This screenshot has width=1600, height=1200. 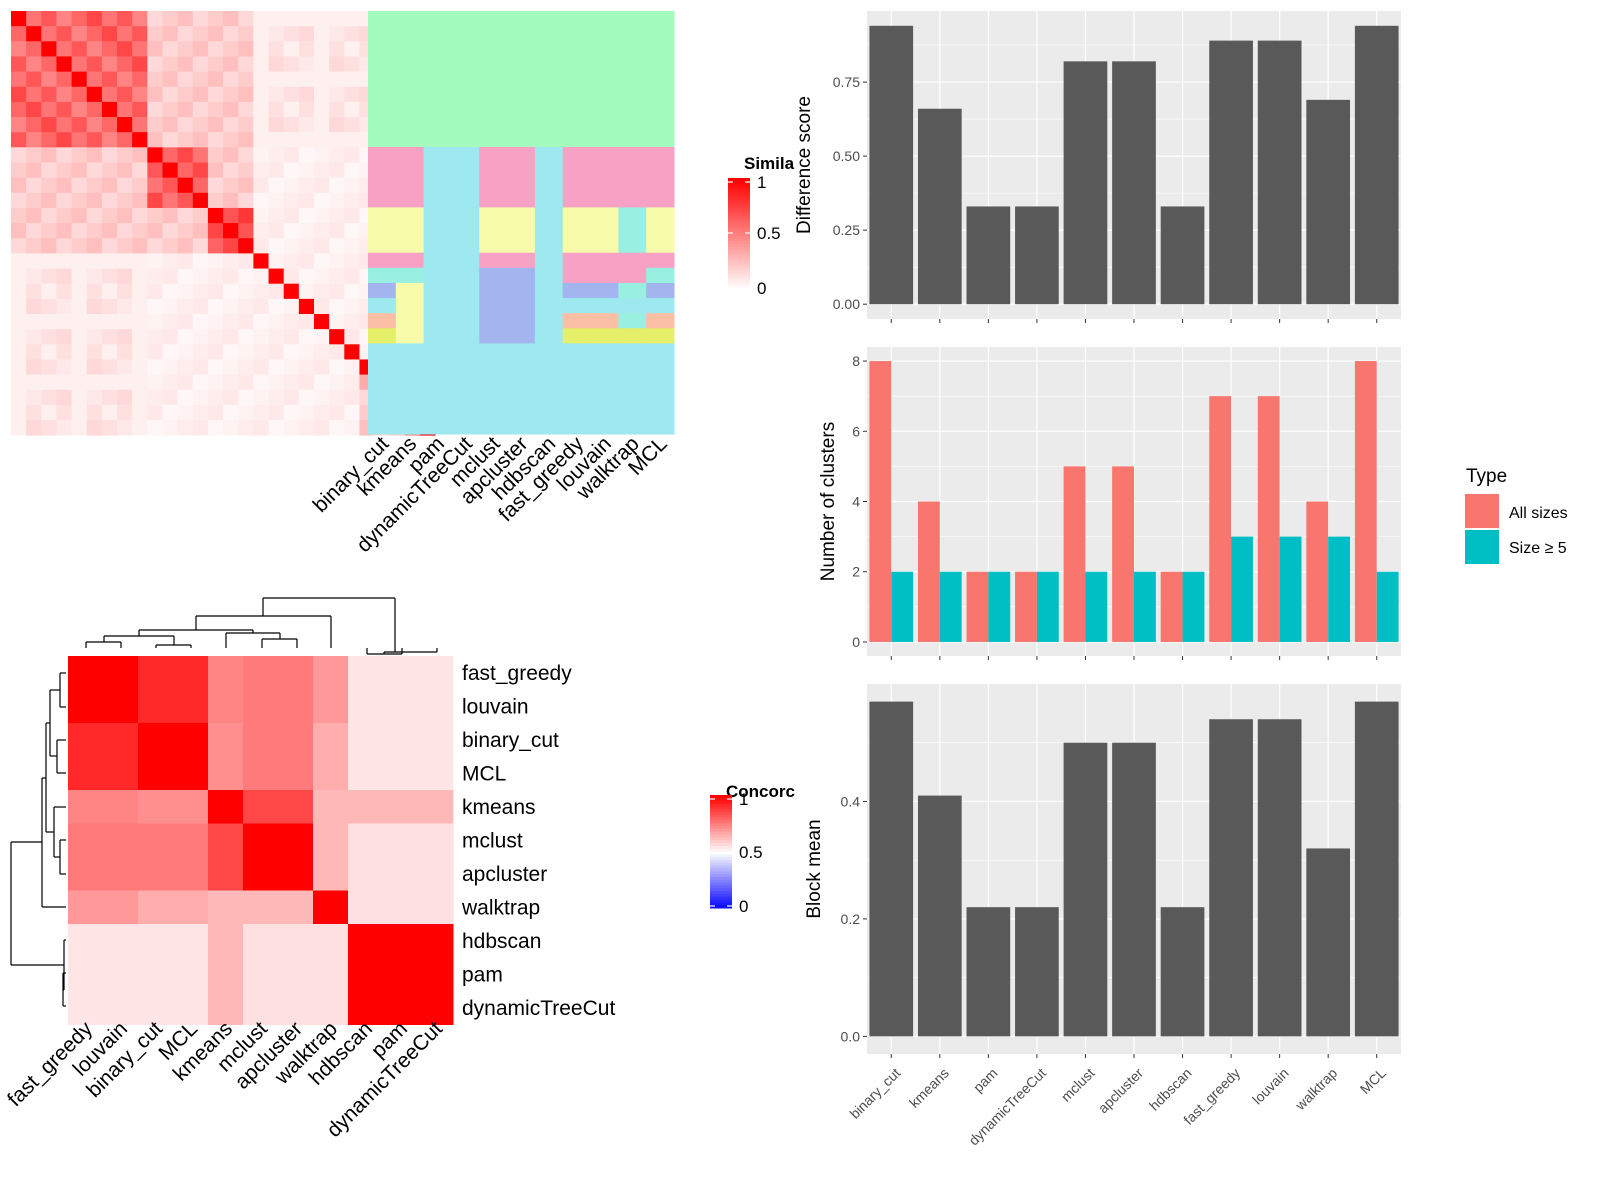 I want to click on x-tick-label: louvain, so click(x=1270, y=1086).